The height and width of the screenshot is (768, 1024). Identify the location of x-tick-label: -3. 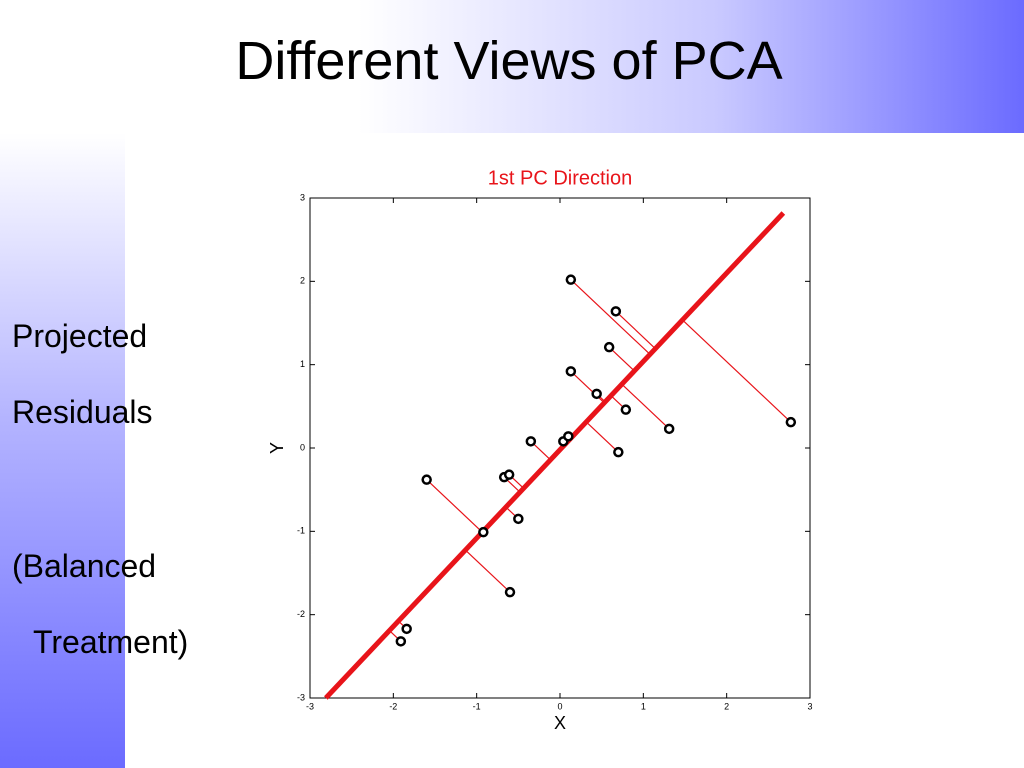
(310, 706).